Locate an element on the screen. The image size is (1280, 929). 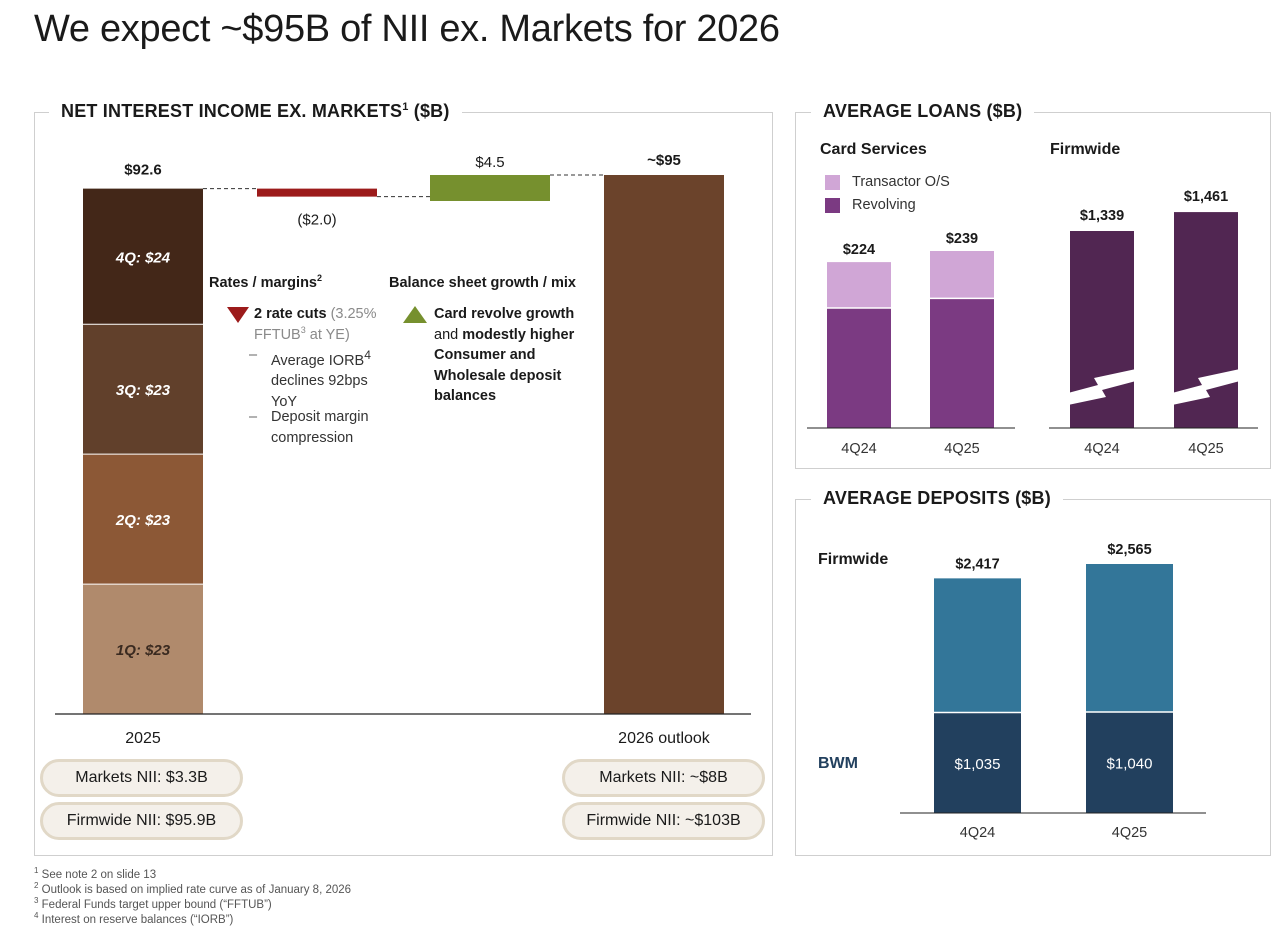
rates-sub-item-iorb: – Average IORB4 declines 92bps YoY is located at coordinates (320, 378).